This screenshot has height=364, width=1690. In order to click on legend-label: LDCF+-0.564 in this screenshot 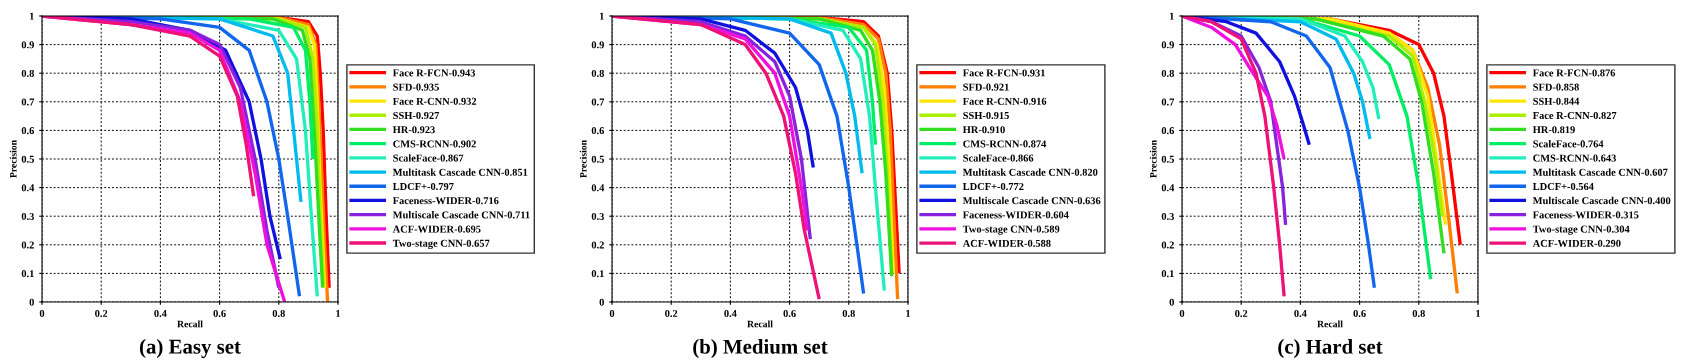, I will do `click(1563, 186)`.